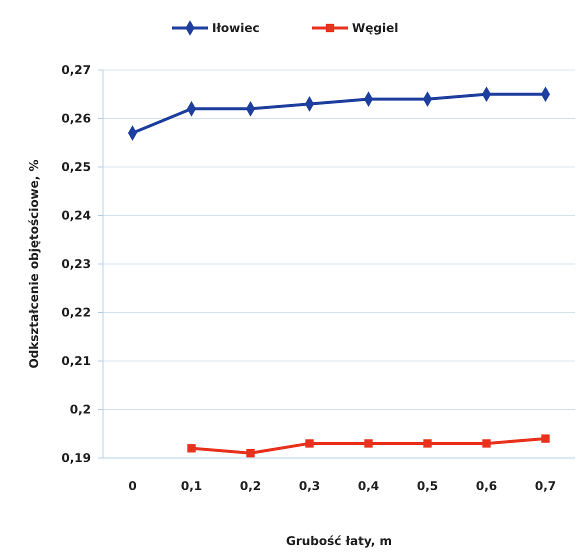 The image size is (584, 553). What do you see at coordinates (76, 70) in the screenshot?
I see `y-tick-label: 0,27` at bounding box center [76, 70].